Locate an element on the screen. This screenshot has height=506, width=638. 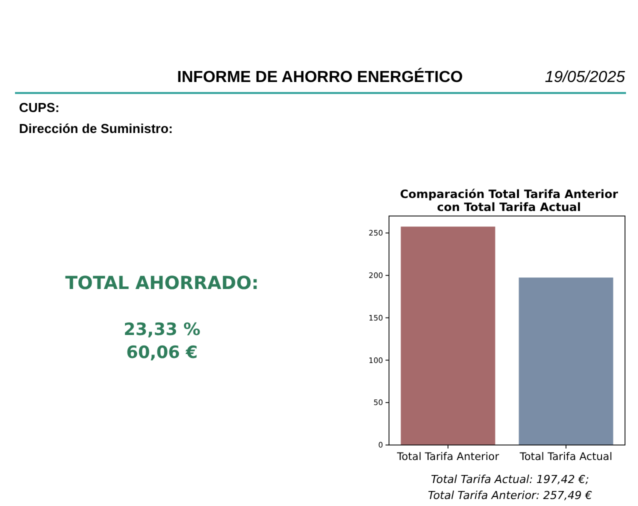
text: Total Tarifa Actual: 197,42 €; is located at coordinates (510, 479).